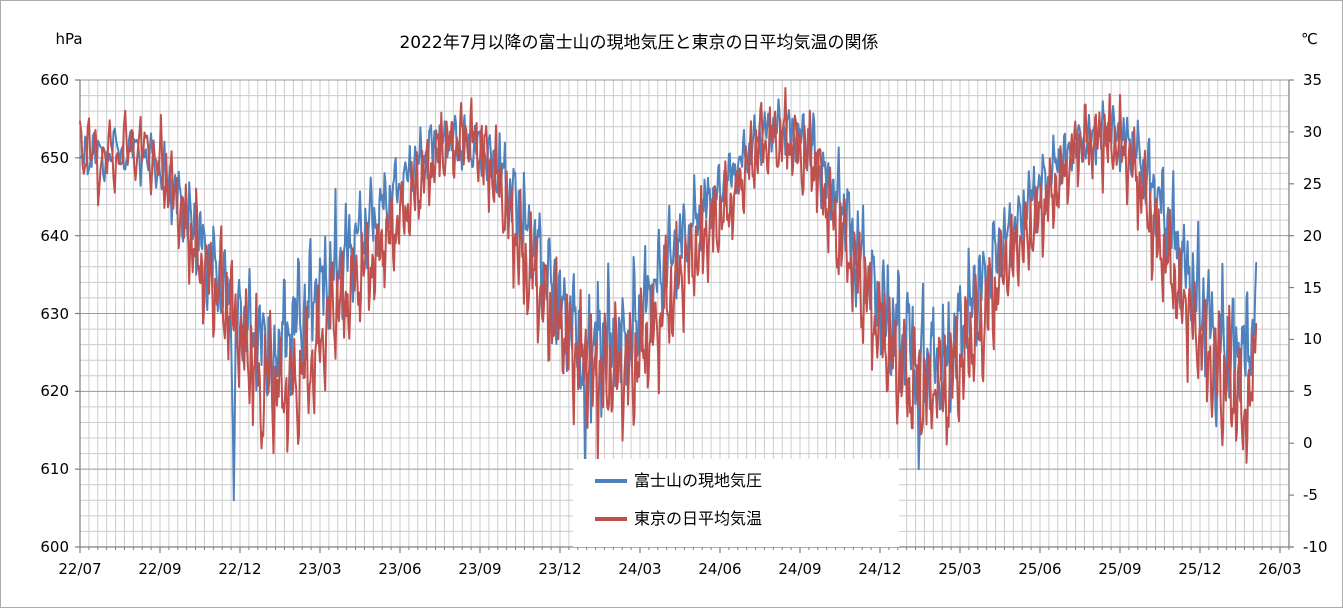 Image resolution: width=1343 pixels, height=608 pixels. What do you see at coordinates (640, 569) in the screenshot?
I see `x-axis-tick-label: 24/03` at bounding box center [640, 569].